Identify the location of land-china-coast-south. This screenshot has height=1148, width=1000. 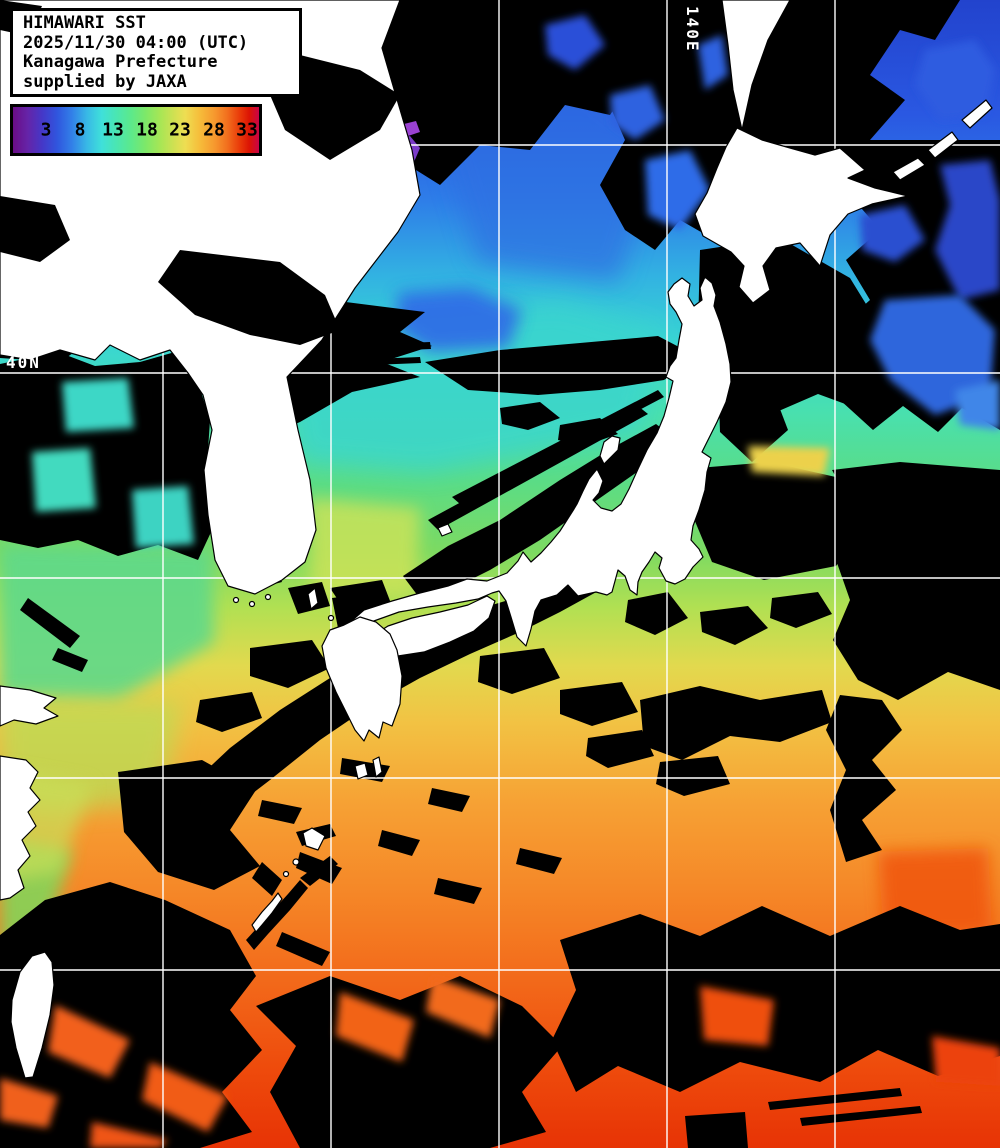
(20, 828).